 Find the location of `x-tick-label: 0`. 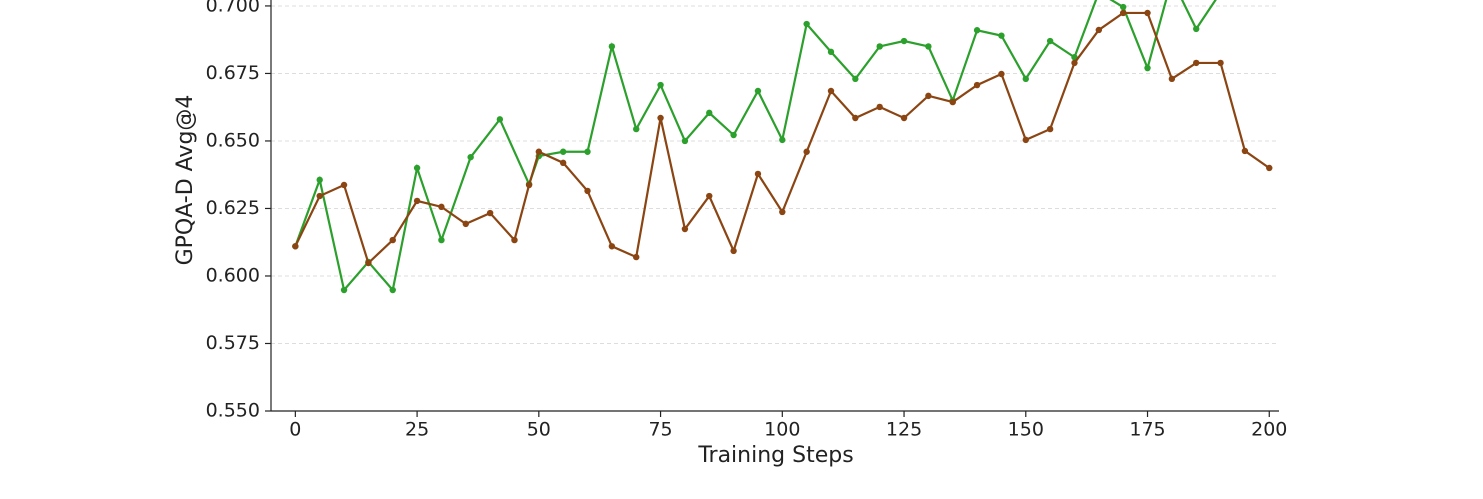

x-tick-label: 0 is located at coordinates (295, 430).